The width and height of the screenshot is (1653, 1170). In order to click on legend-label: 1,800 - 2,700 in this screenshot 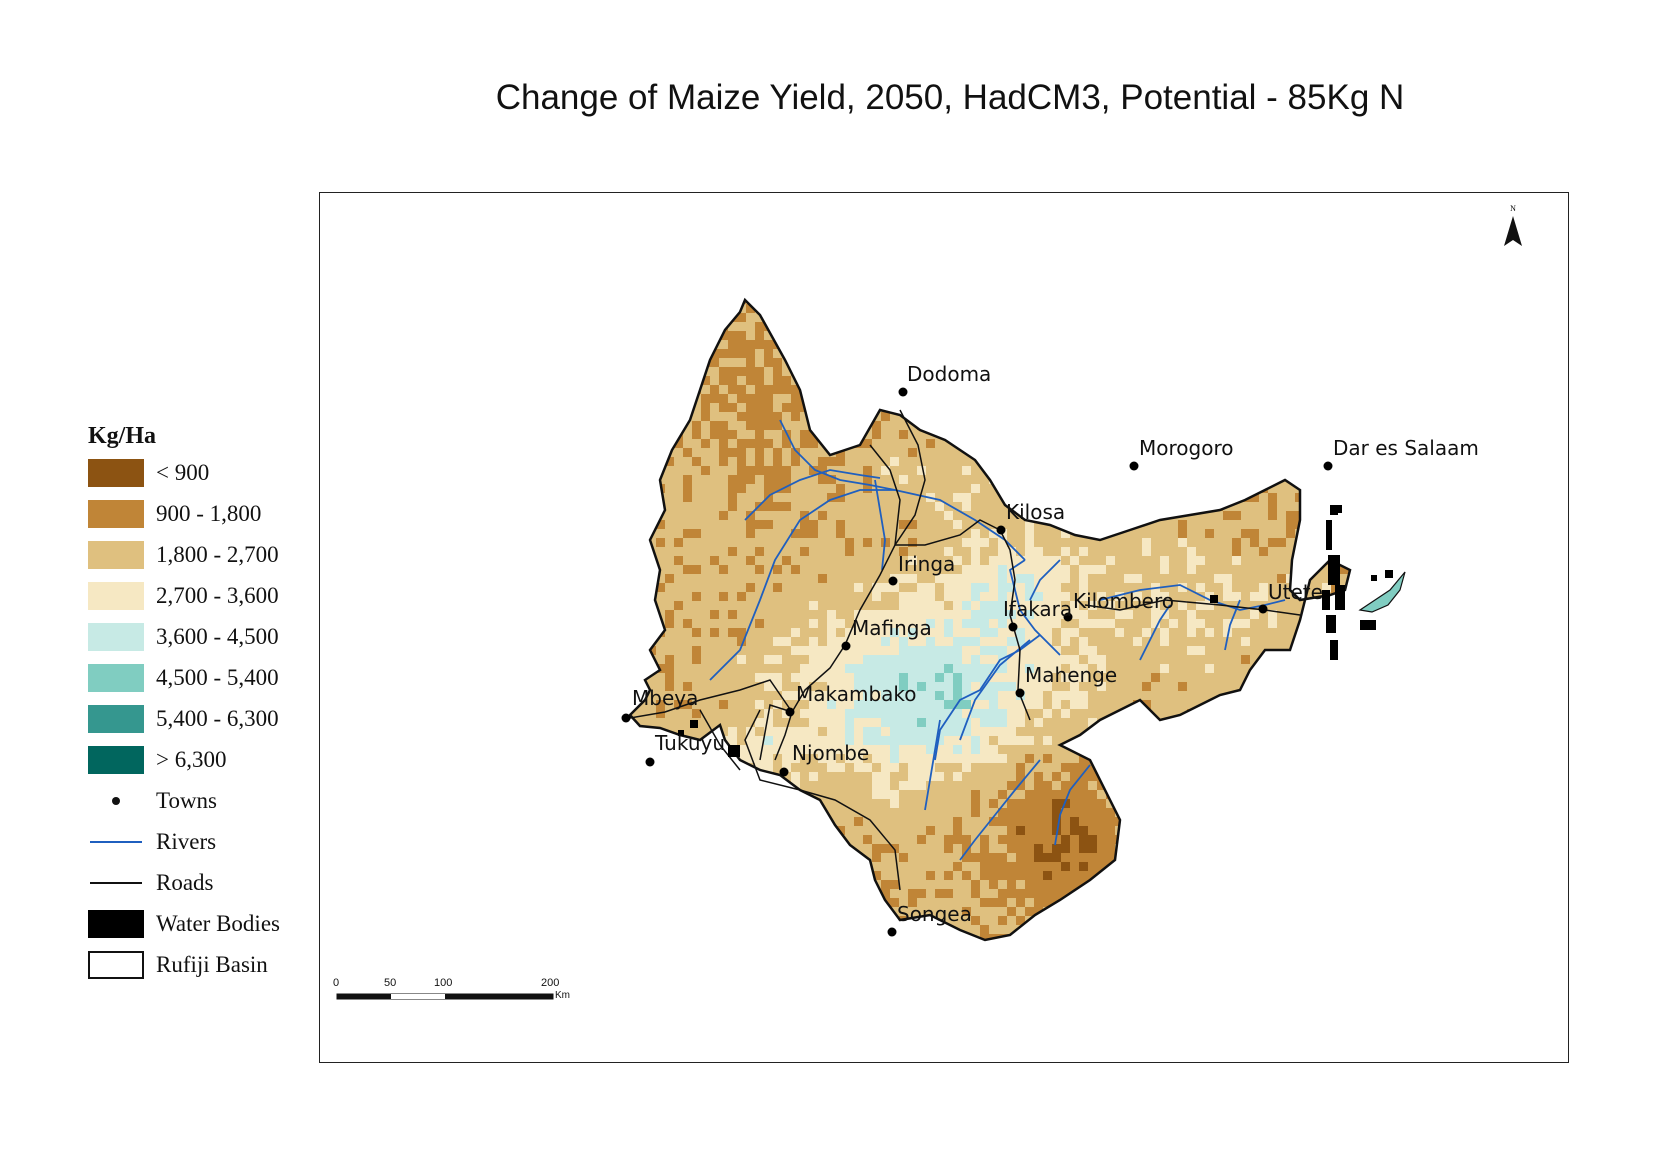, I will do `click(217, 554)`.